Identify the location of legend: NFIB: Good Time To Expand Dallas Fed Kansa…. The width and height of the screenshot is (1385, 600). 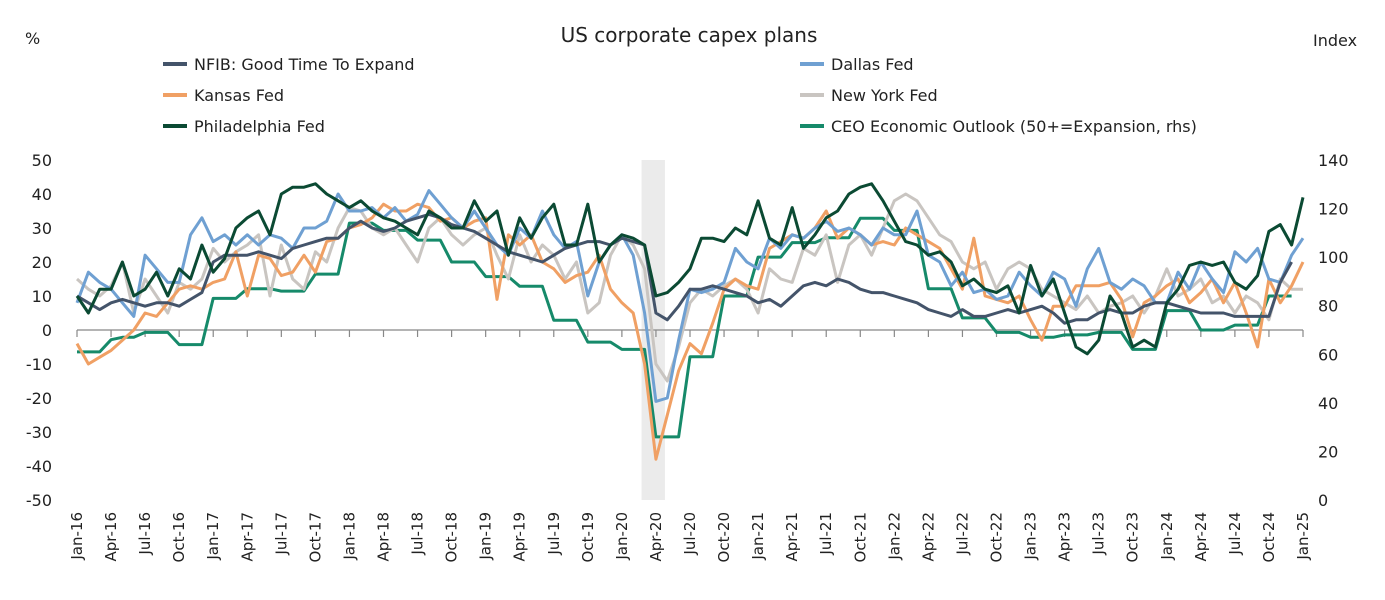
(680, 95).